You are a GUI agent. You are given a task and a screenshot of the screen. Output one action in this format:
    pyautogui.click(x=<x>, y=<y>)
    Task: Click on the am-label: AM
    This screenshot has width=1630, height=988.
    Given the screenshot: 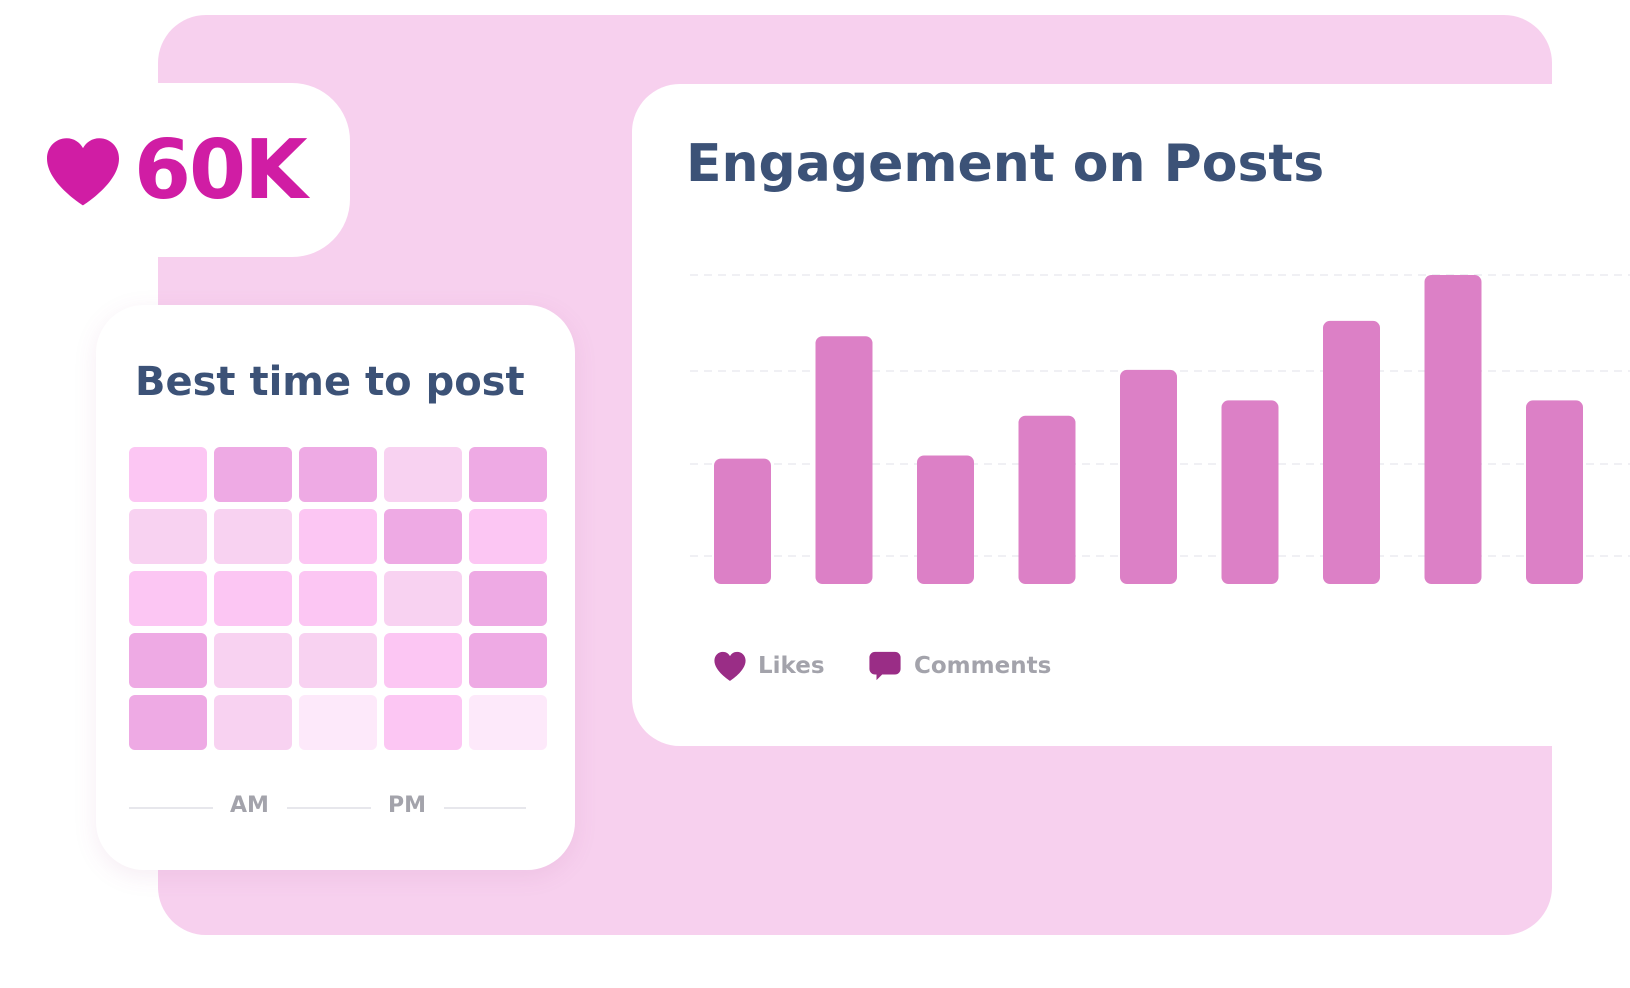 What is the action you would take?
    pyautogui.click(x=249, y=805)
    